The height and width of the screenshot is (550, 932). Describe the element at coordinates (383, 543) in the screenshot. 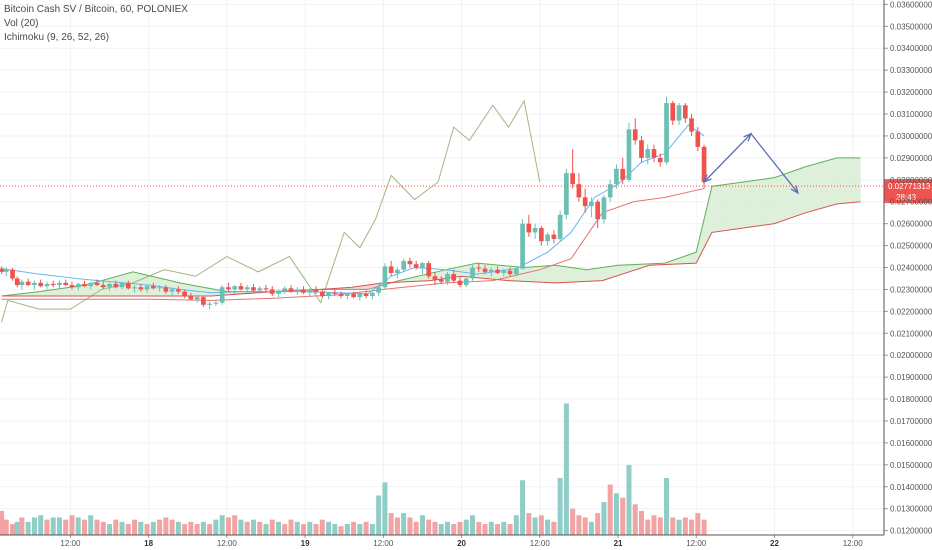

I see `x-tick-label: 12:00` at that location.